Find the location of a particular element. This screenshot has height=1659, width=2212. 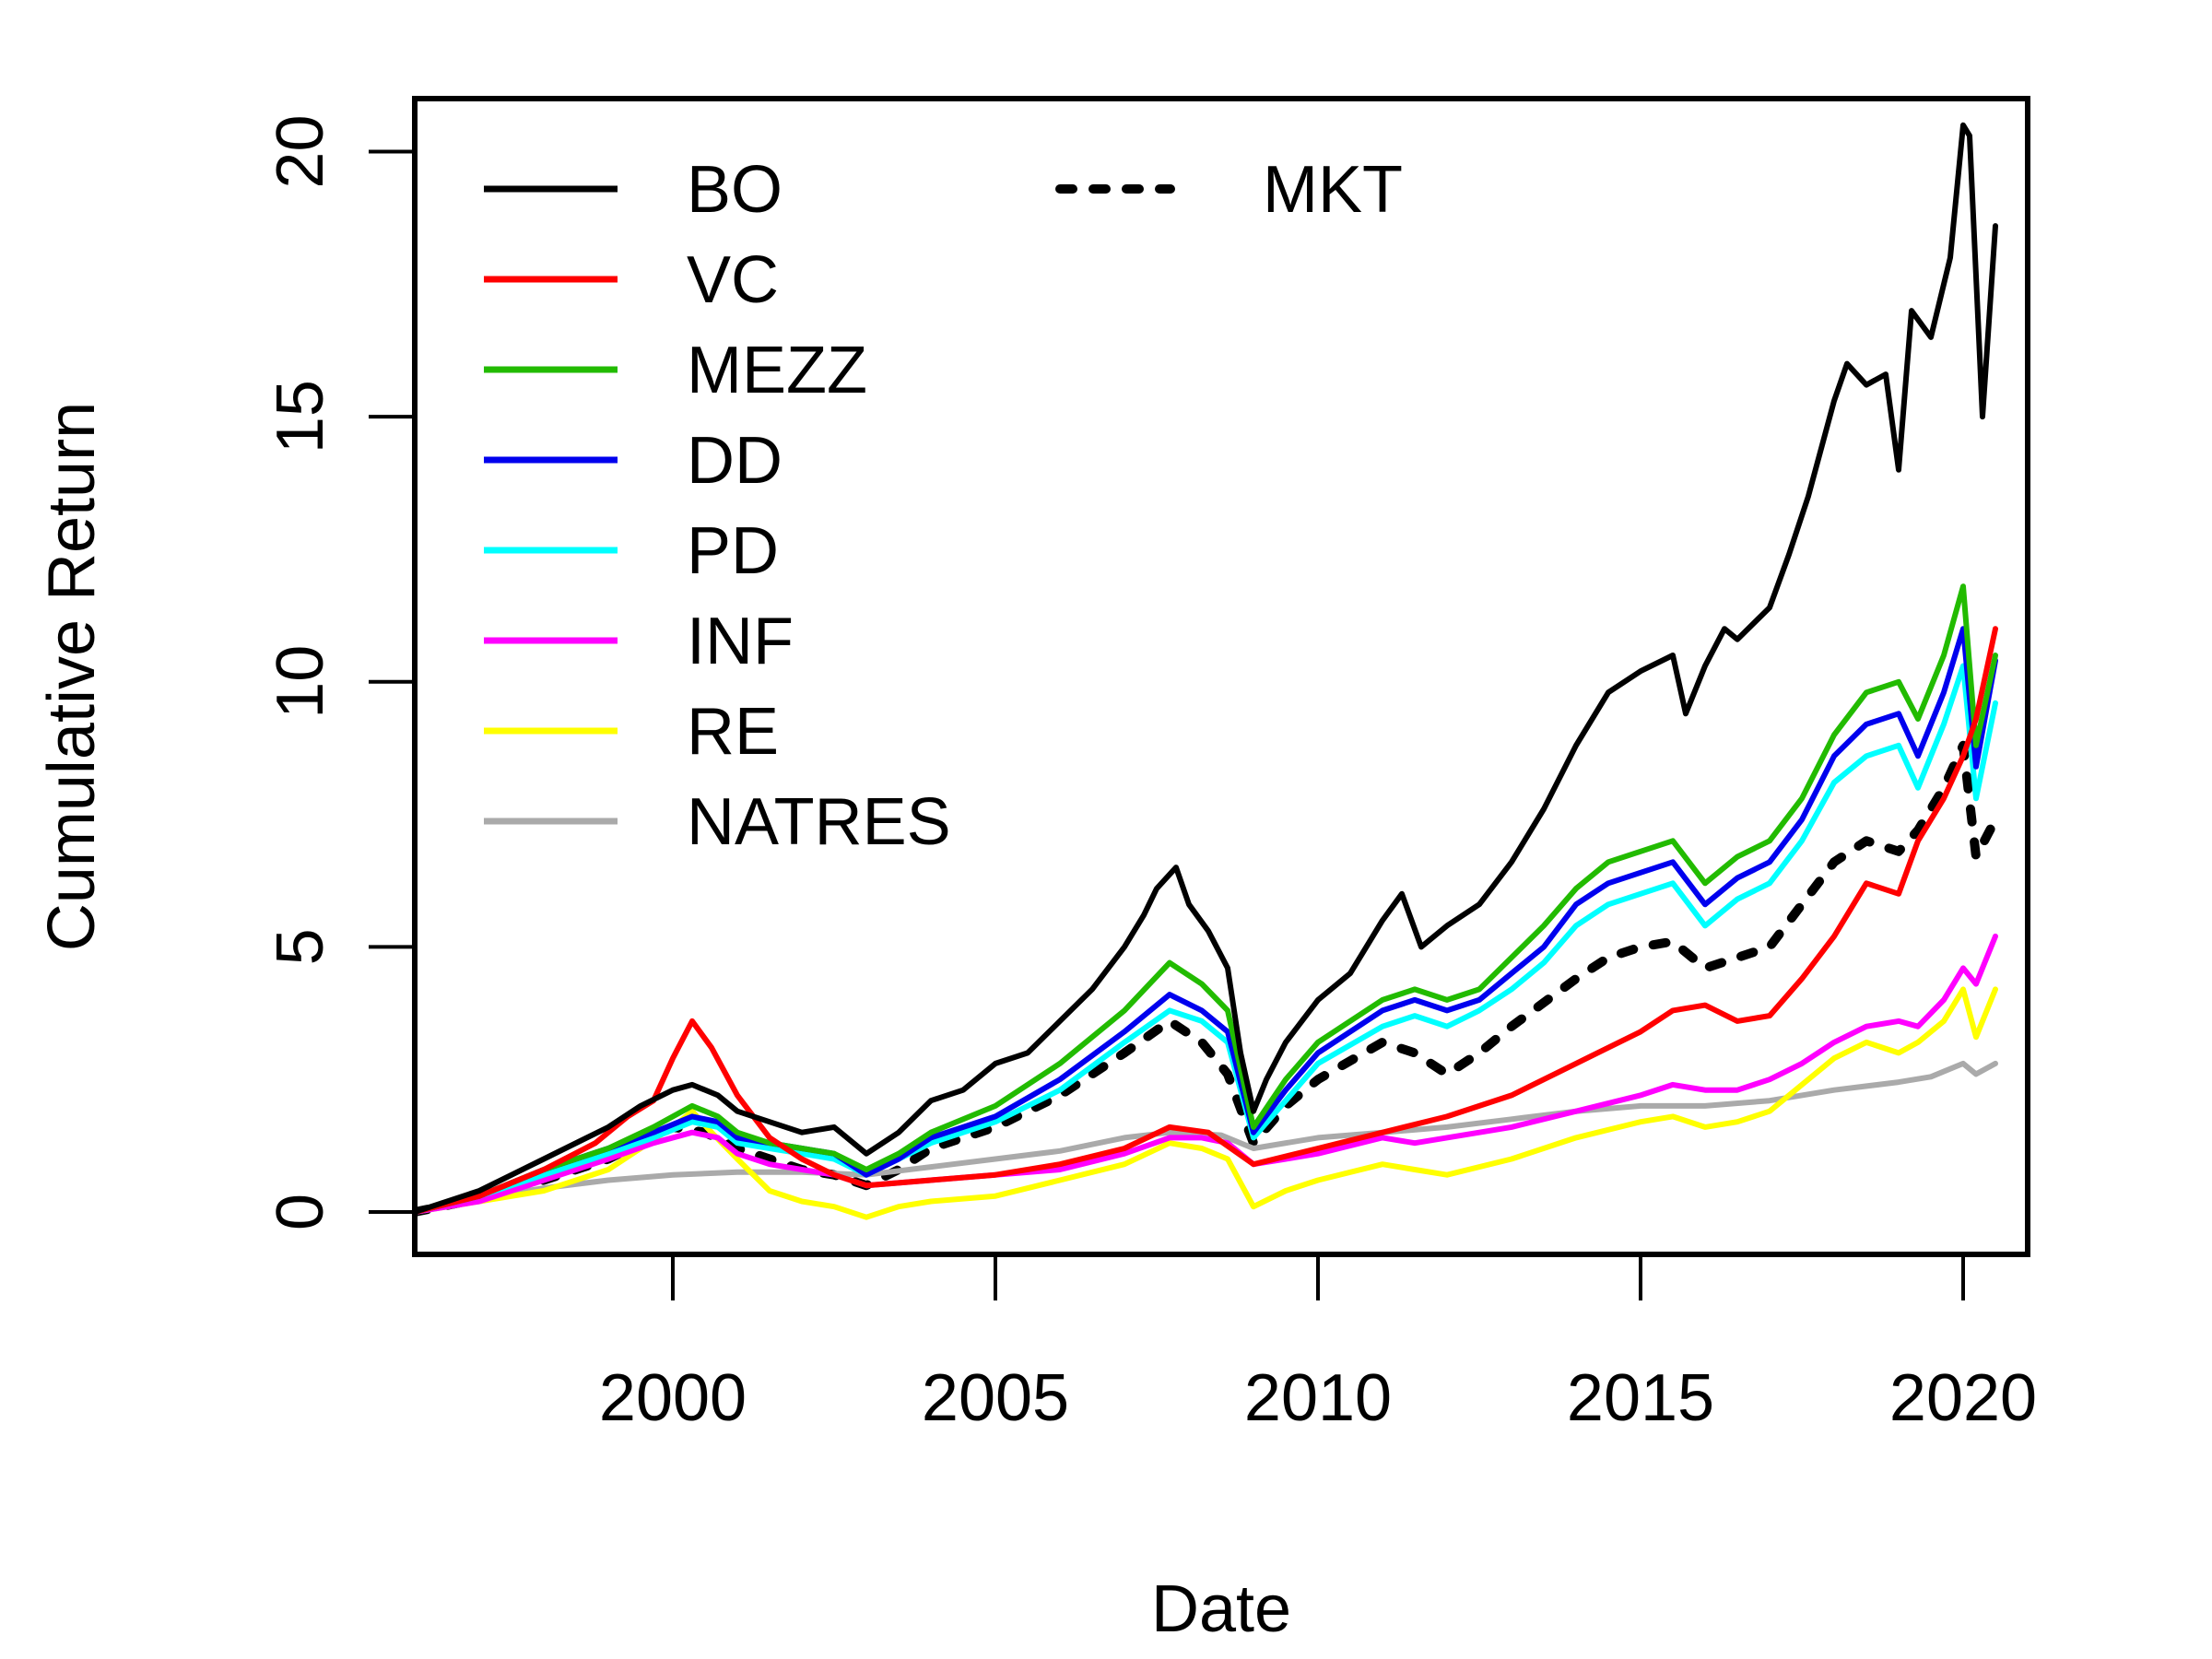

x-tick-label: 2010 is located at coordinates (1318, 1398).